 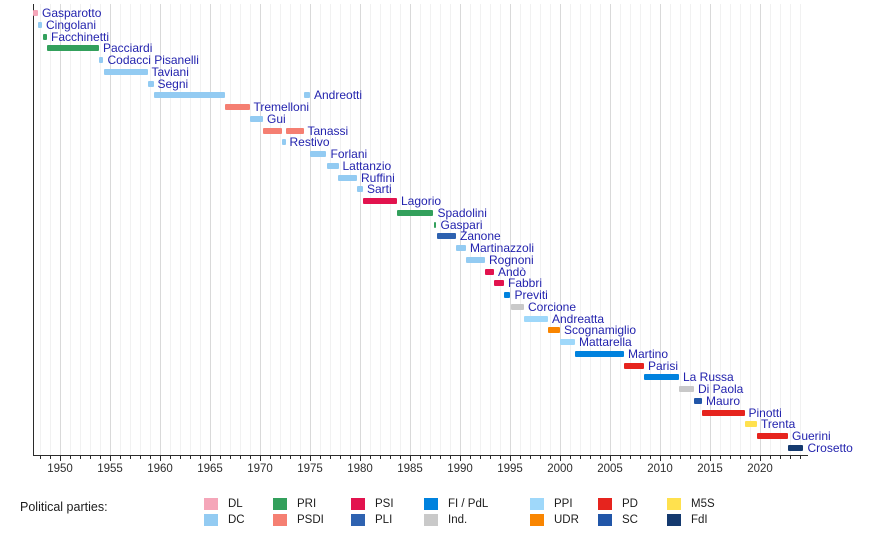 What do you see at coordinates (420, 424) in the screenshot?
I see `minister-row: Trenta` at bounding box center [420, 424].